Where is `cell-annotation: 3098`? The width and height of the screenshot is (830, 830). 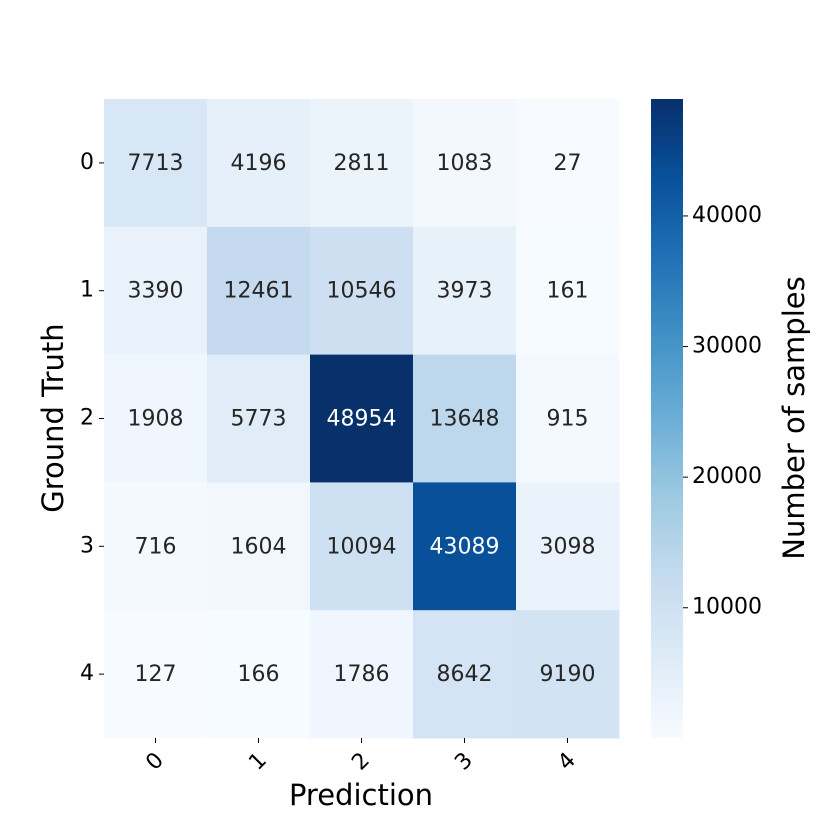
cell-annotation: 3098 is located at coordinates (568, 546).